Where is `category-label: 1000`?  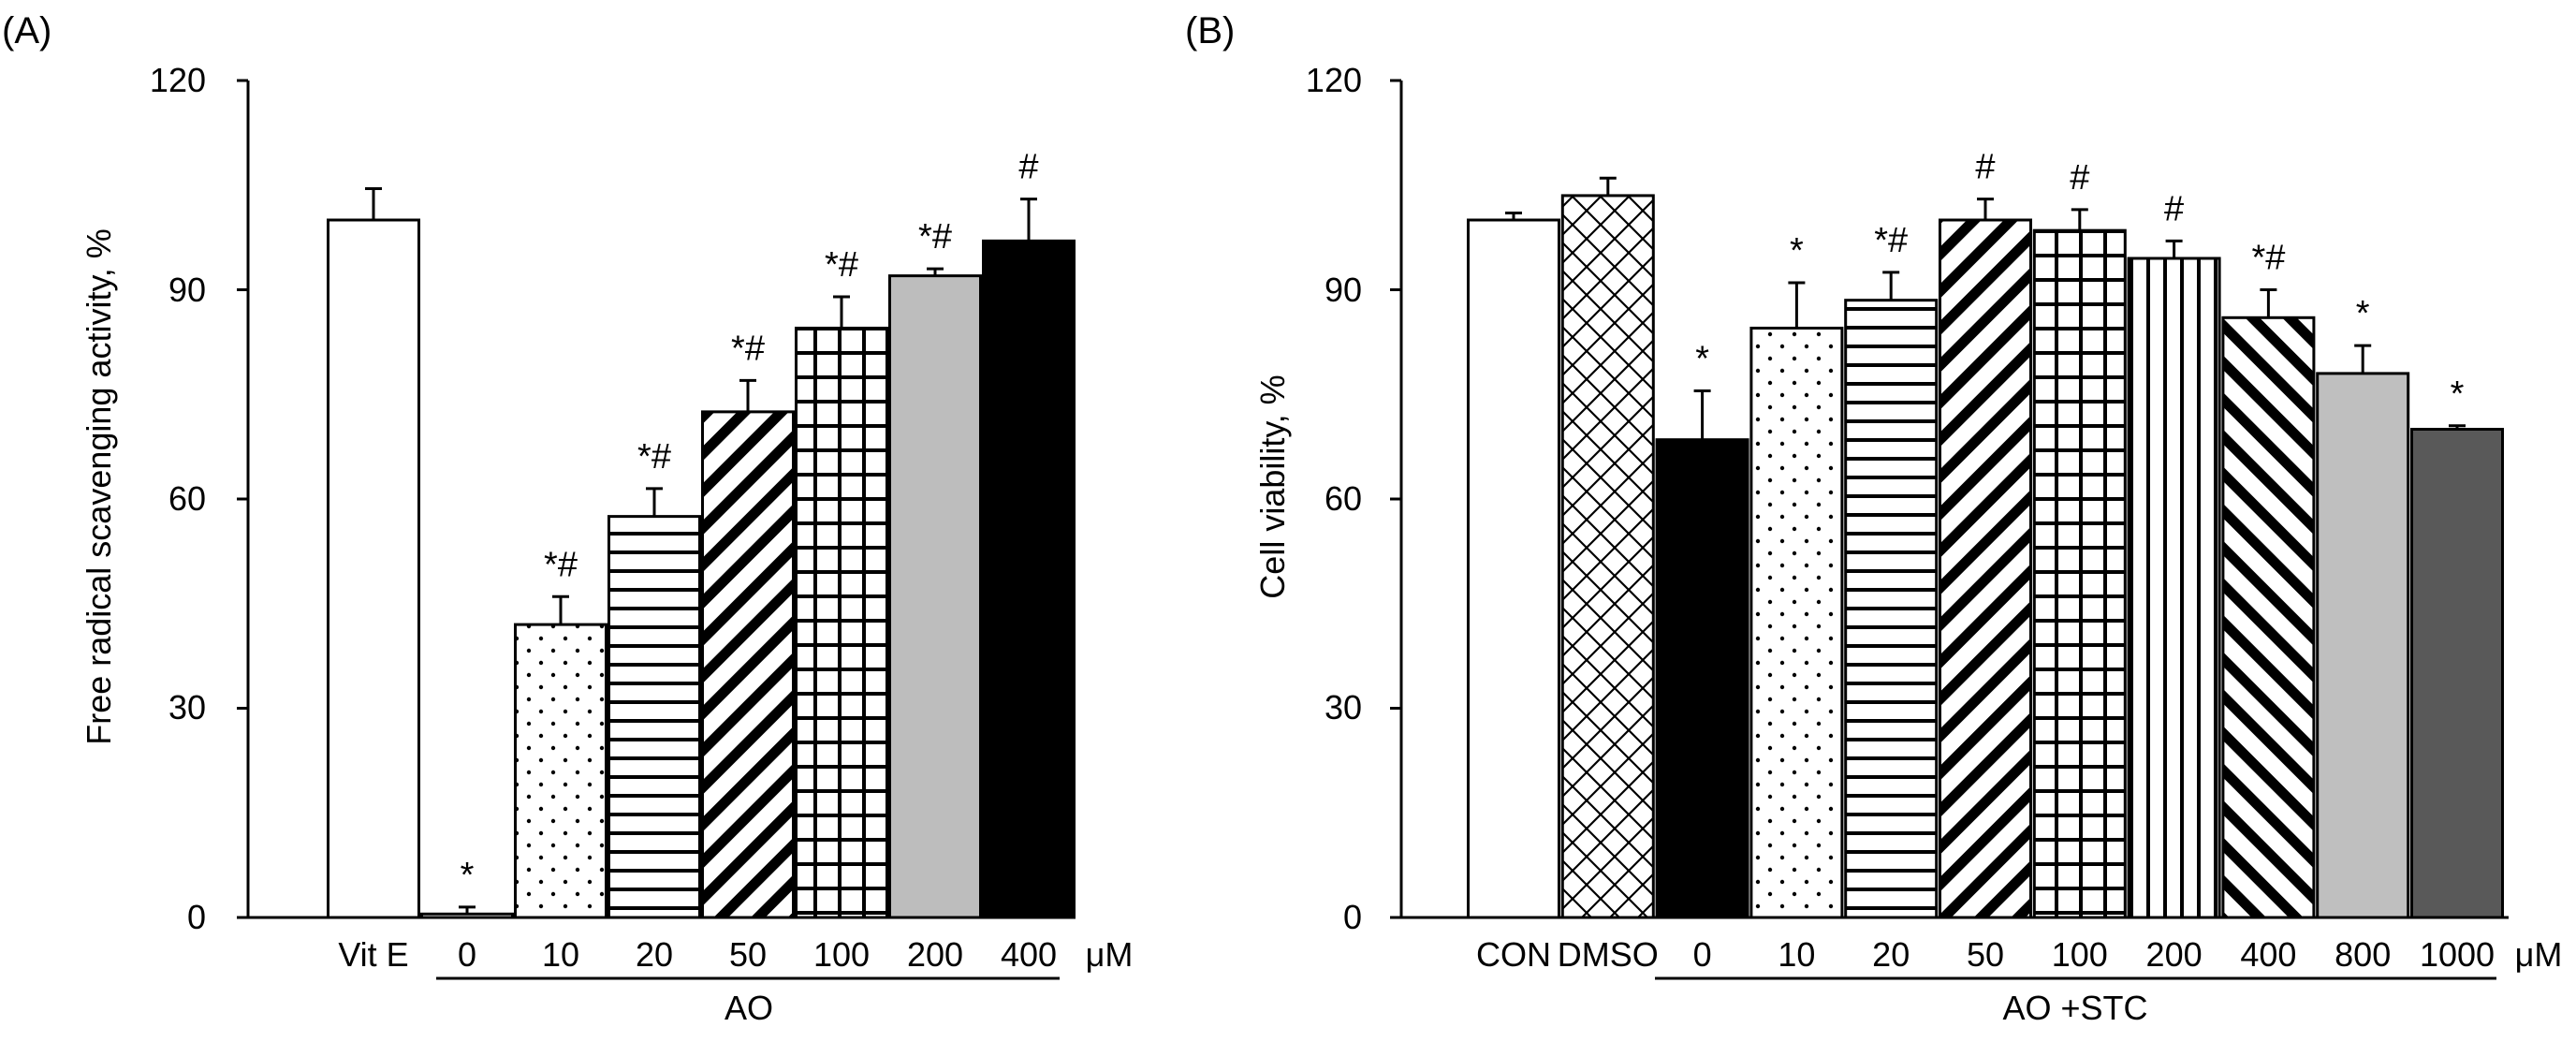 category-label: 1000 is located at coordinates (2457, 954).